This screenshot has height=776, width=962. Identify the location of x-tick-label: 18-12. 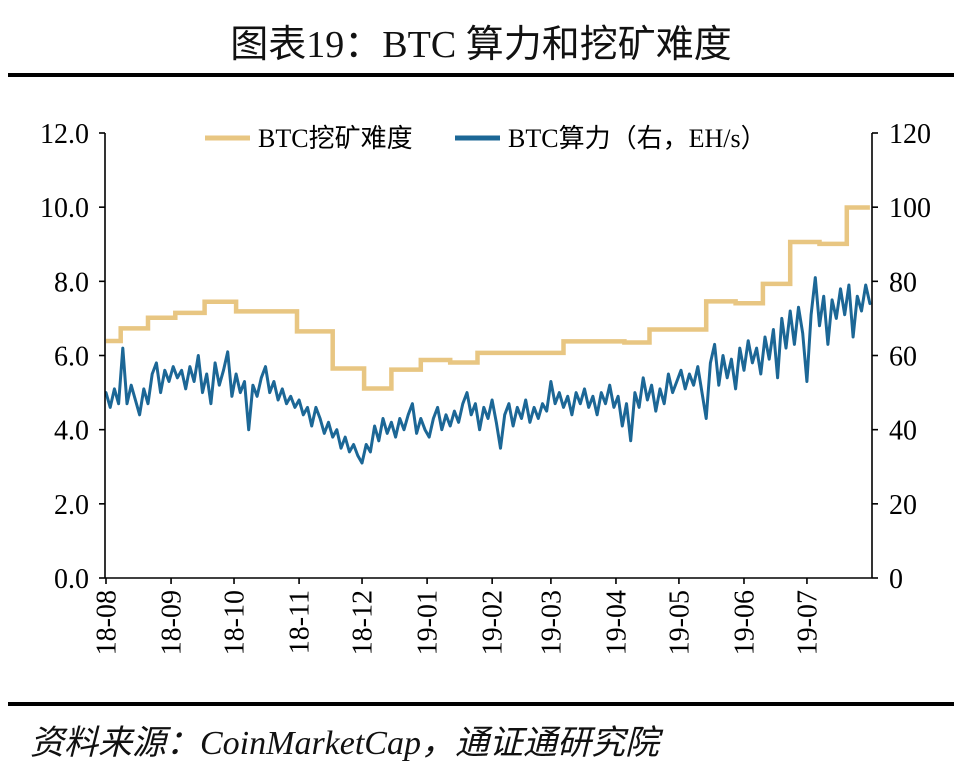
(363, 622).